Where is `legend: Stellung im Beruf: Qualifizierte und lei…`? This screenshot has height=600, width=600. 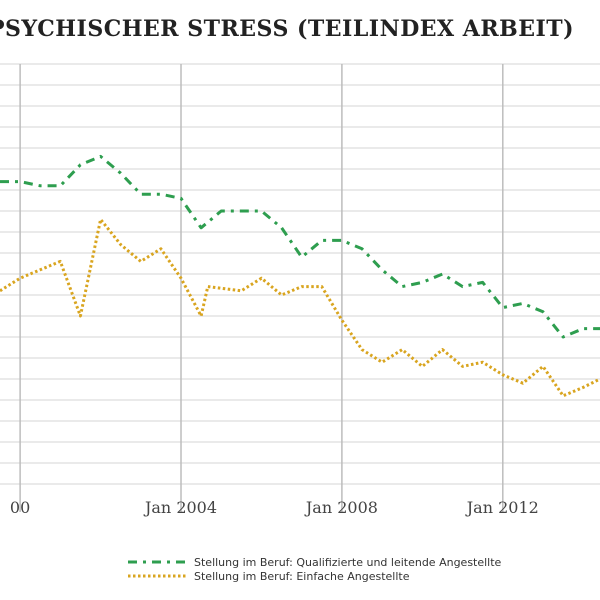 legend: Stellung im Beruf: Qualifizierte und lei… is located at coordinates (315, 569).